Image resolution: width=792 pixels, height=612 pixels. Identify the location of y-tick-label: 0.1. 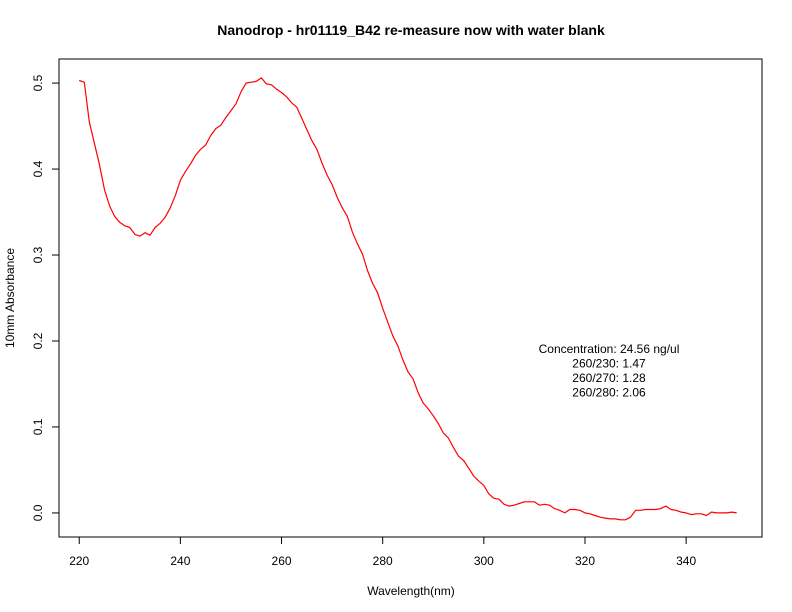
(38, 426).